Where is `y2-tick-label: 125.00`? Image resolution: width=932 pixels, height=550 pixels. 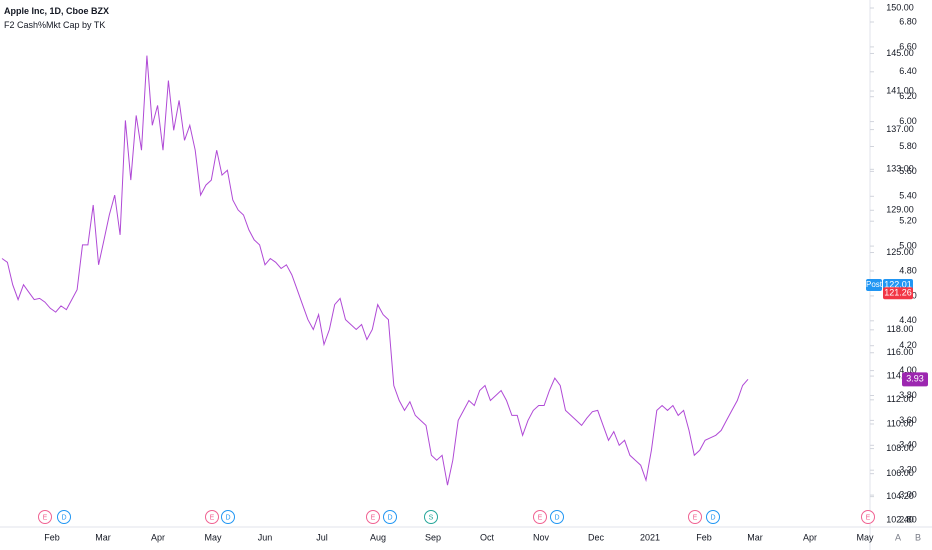 y2-tick-label: 125.00 is located at coordinates (900, 252).